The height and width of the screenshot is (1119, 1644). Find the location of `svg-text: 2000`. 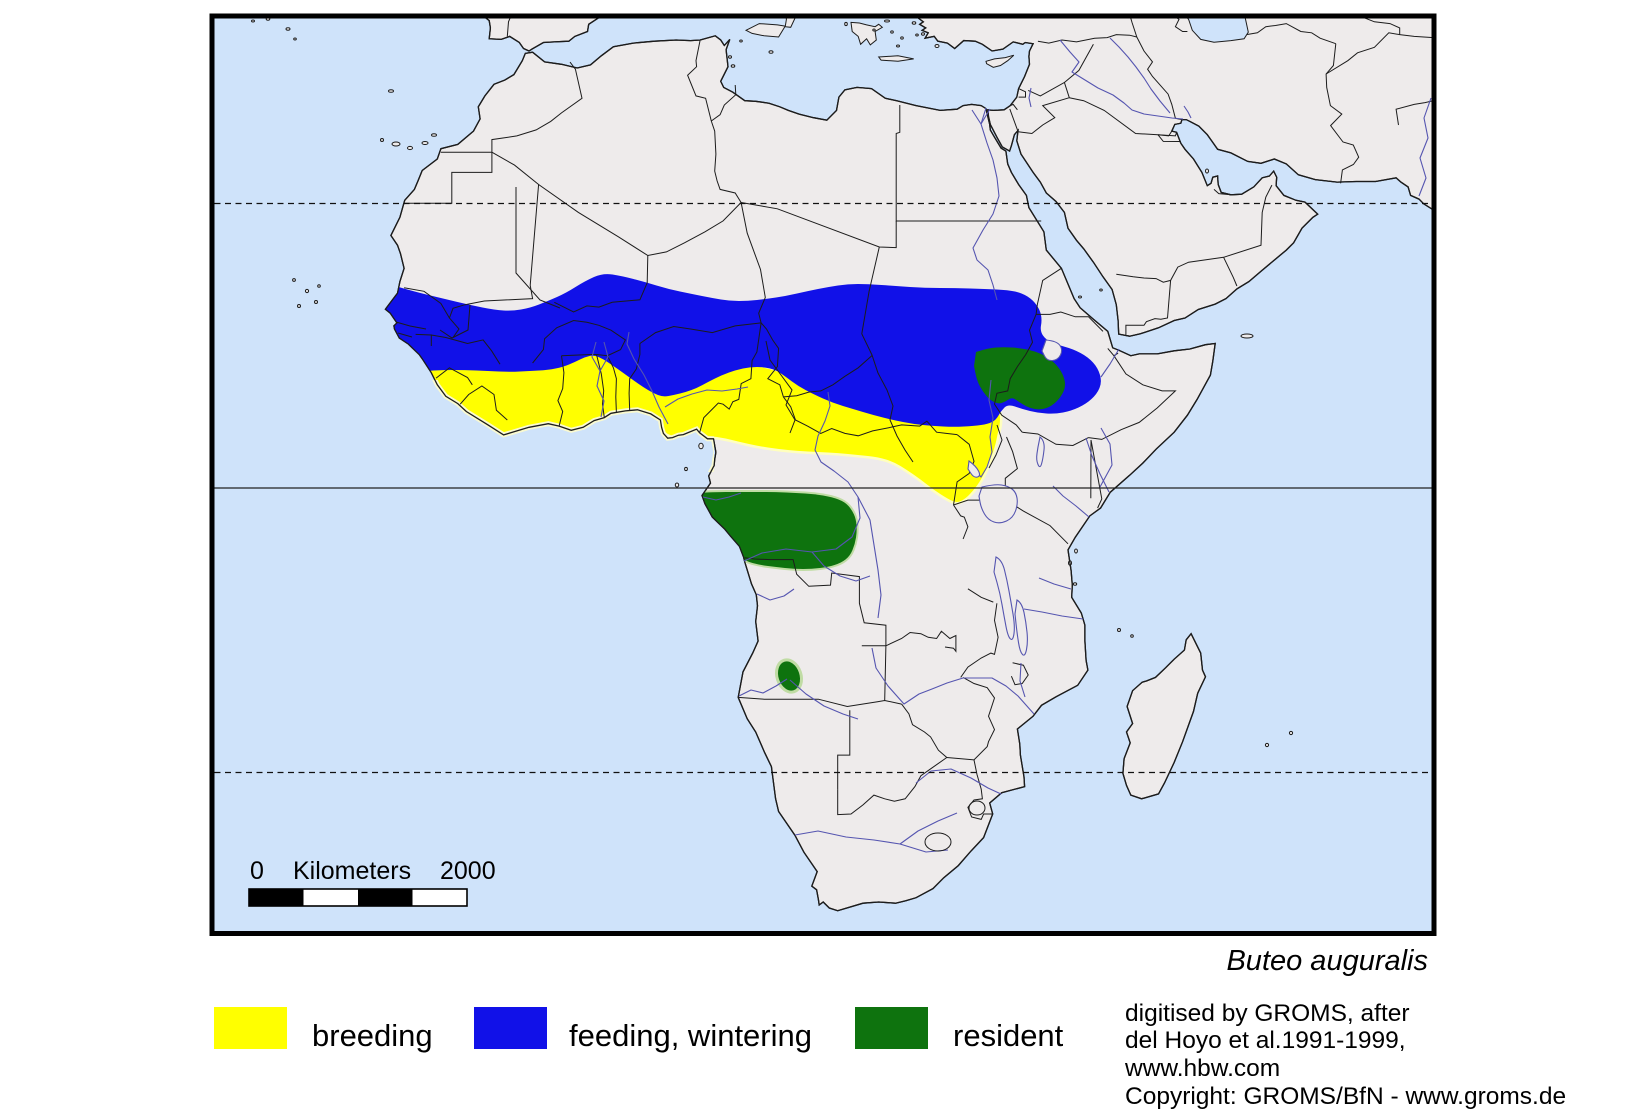

svg-text: 2000 is located at coordinates (468, 871).